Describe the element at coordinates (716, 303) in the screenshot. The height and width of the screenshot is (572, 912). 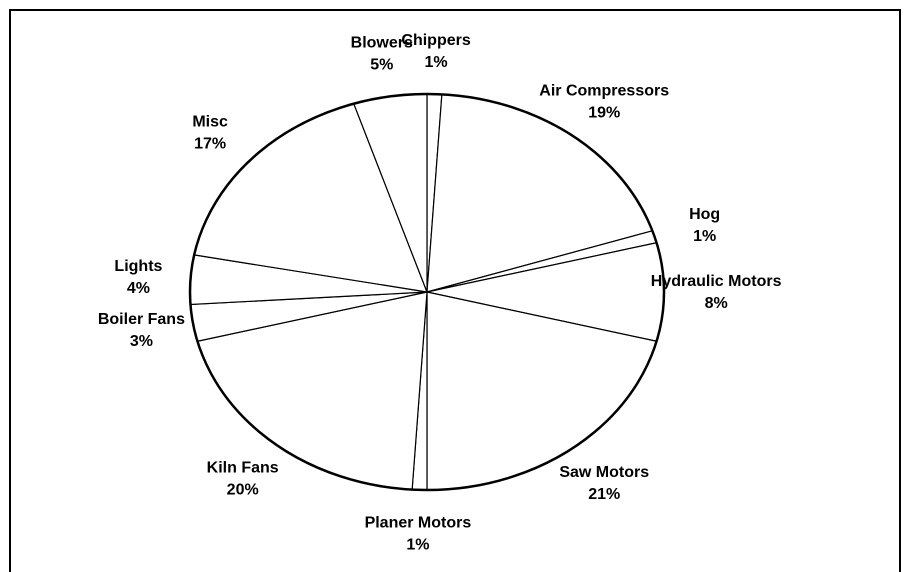
I see `slice-value-label: 8%` at that location.